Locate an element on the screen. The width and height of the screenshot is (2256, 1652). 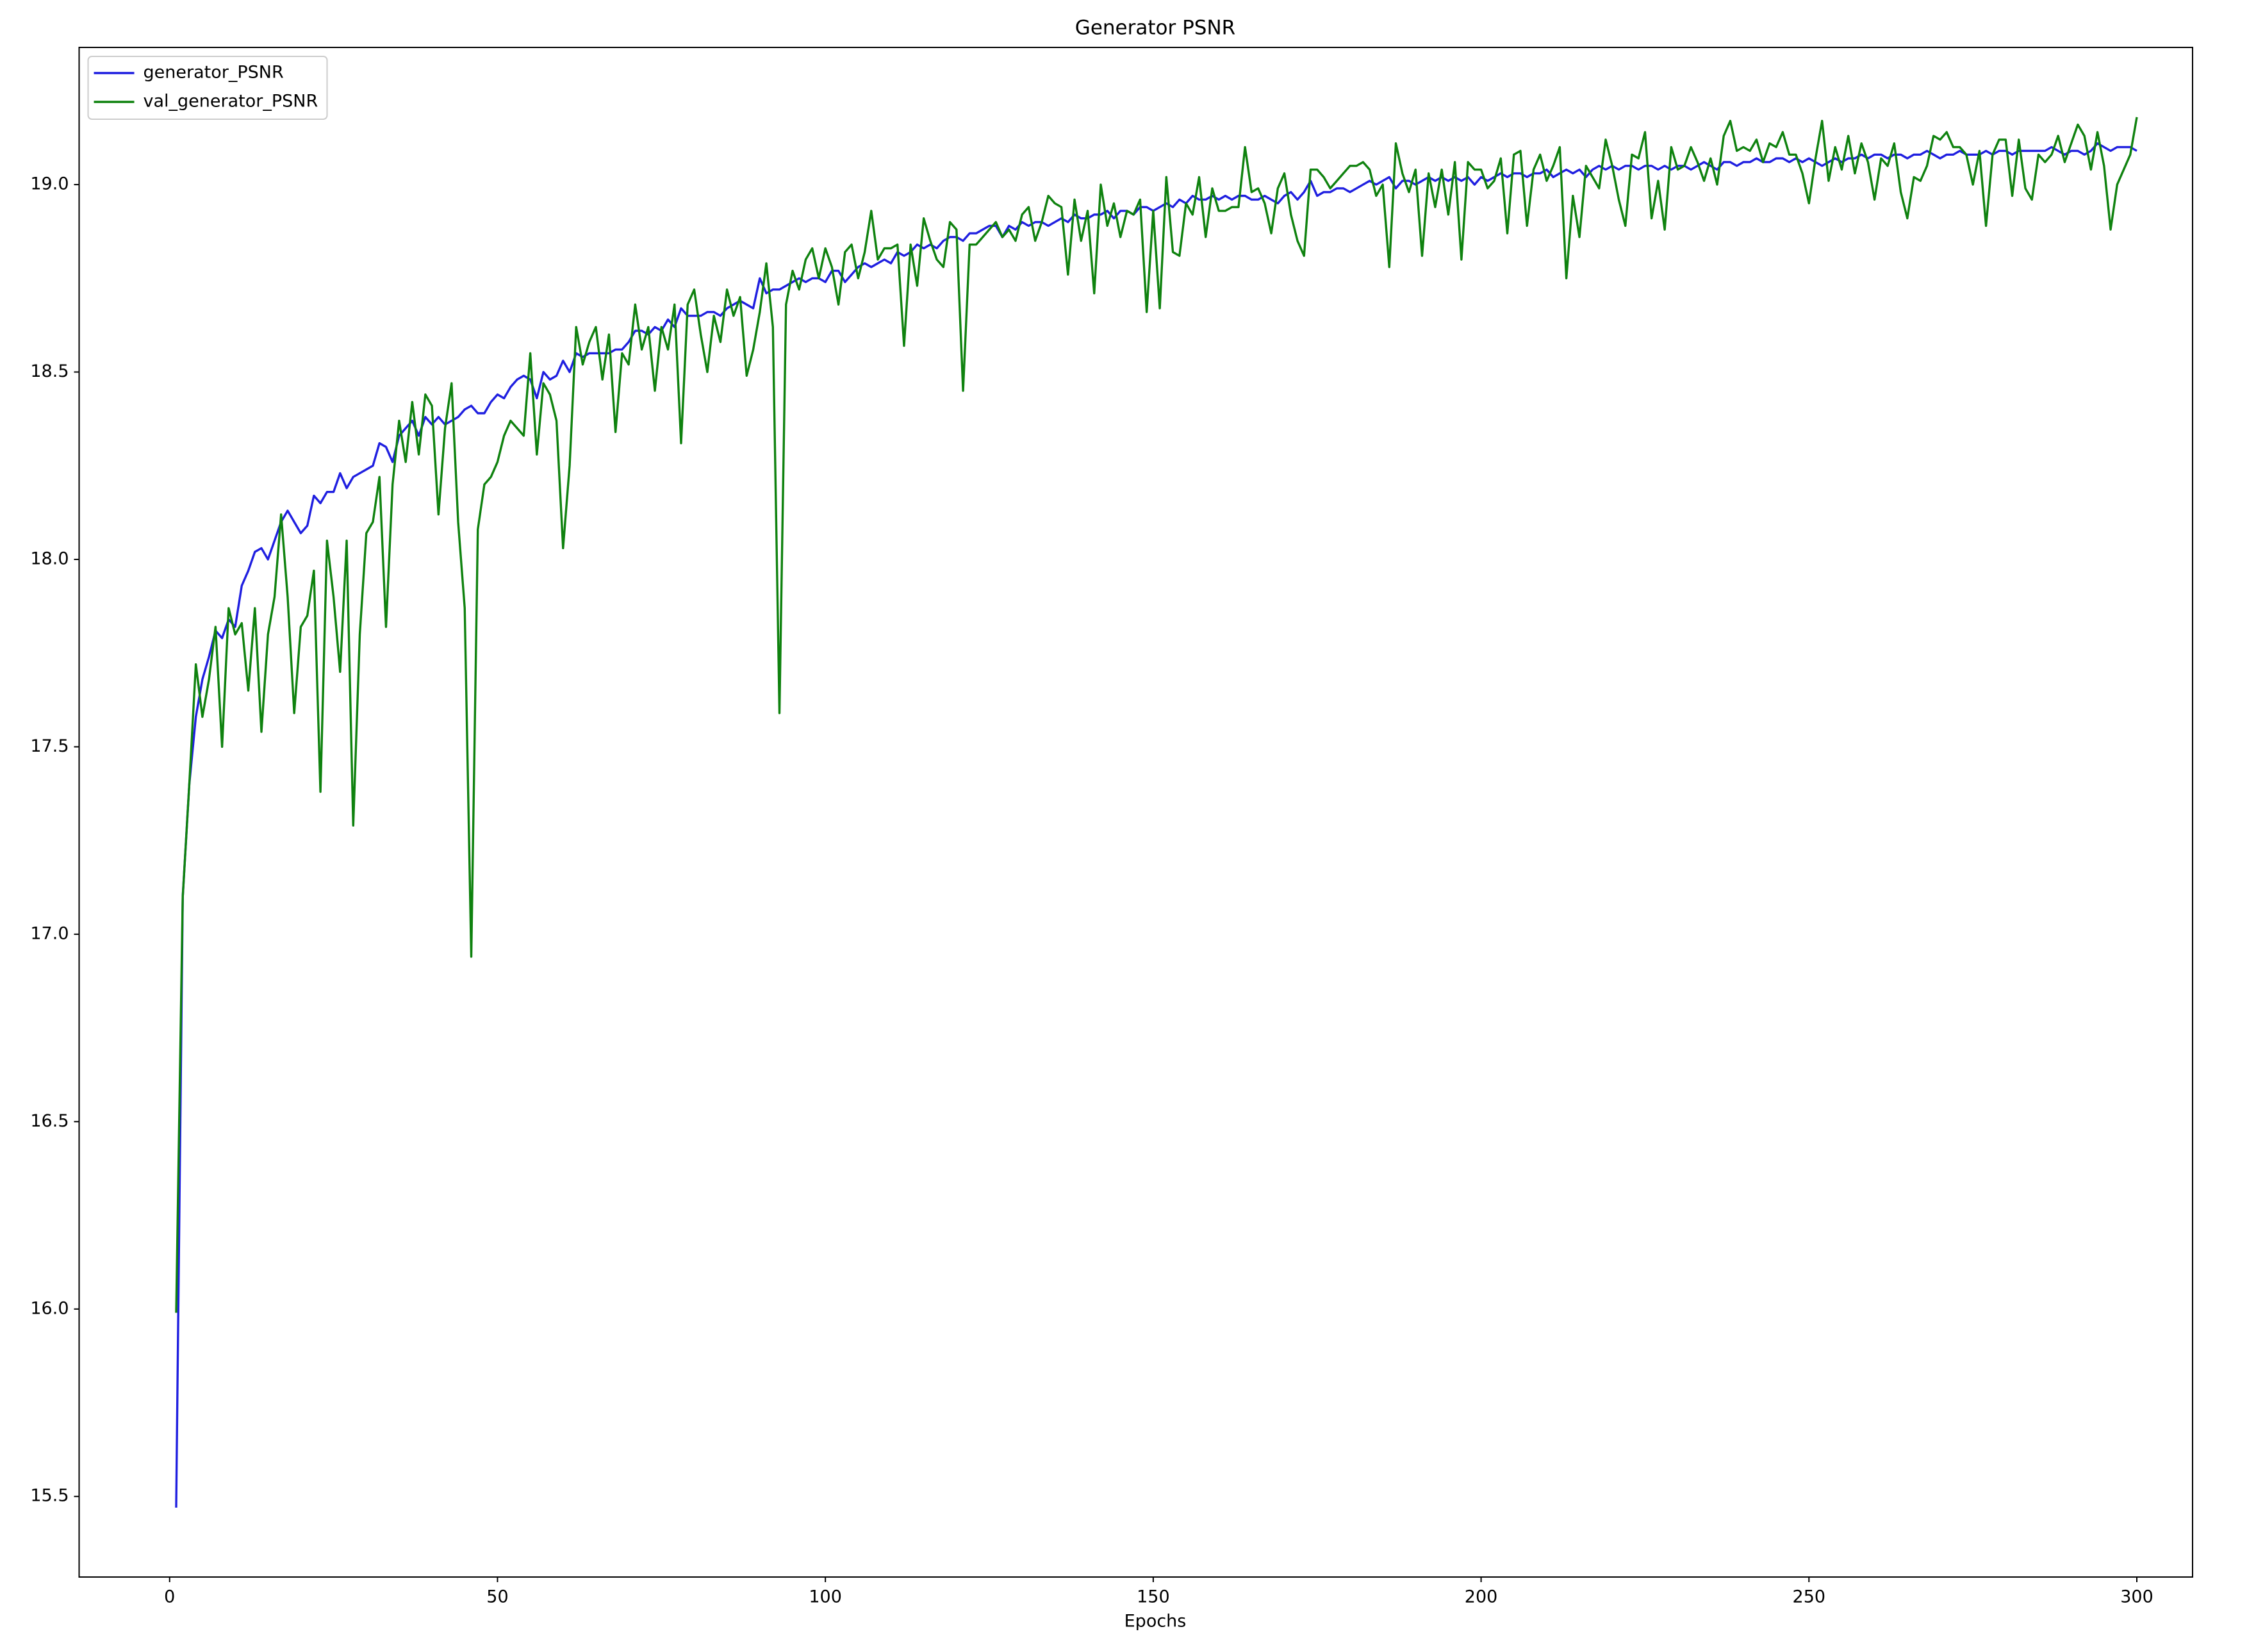
y-tick-label: 18.5 is located at coordinates (49, 371).